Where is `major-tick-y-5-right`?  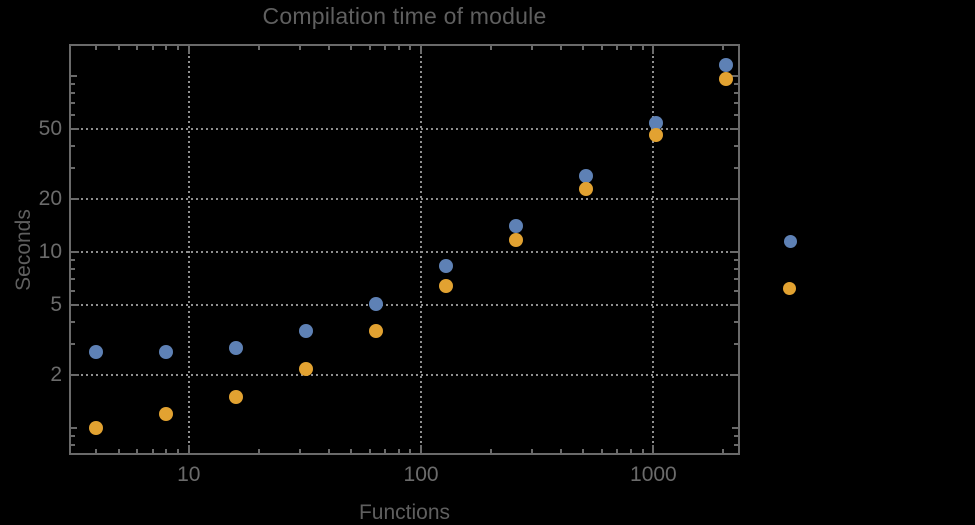 major-tick-y-5-right is located at coordinates (734, 304).